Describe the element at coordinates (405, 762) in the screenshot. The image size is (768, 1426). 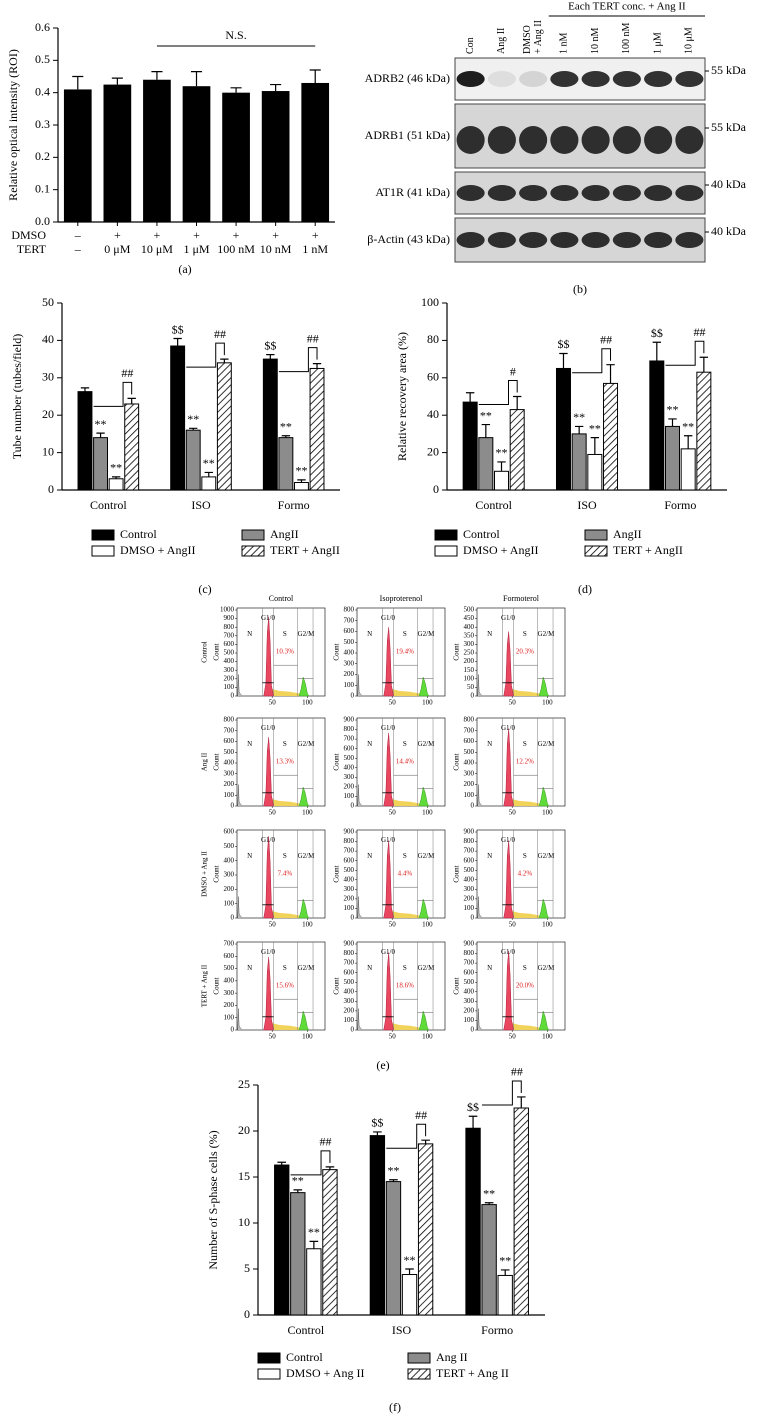
I see `s-phase-percent: 14.4%` at that location.